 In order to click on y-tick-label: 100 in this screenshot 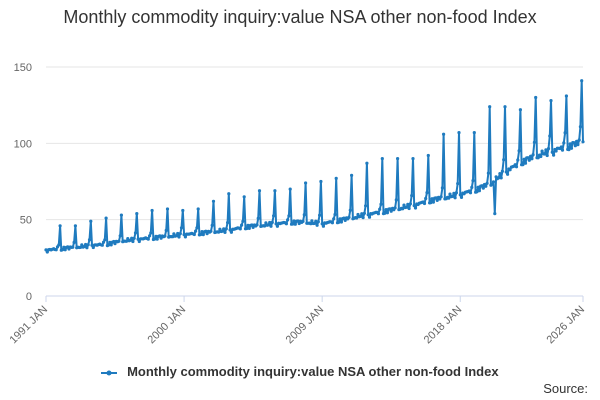, I will do `click(23, 144)`.